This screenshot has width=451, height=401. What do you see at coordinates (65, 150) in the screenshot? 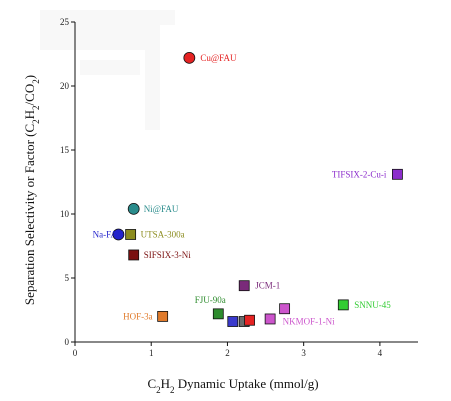
I see `y-tick-label: 15` at bounding box center [65, 150].